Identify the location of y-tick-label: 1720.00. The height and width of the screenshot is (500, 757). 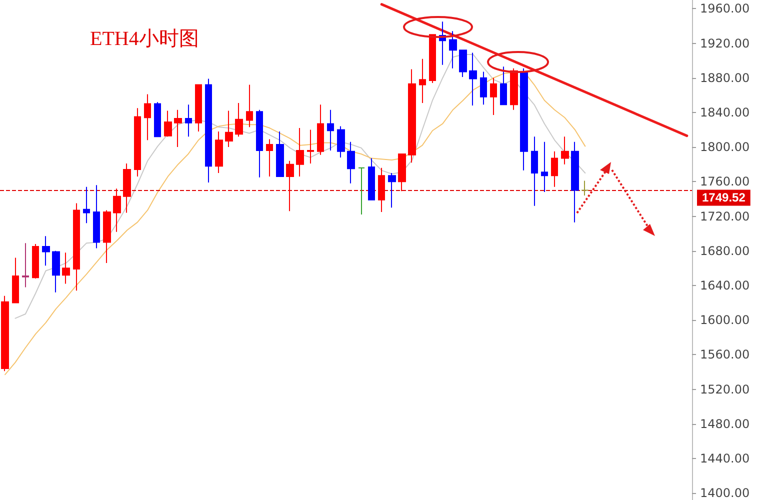
(725, 216).